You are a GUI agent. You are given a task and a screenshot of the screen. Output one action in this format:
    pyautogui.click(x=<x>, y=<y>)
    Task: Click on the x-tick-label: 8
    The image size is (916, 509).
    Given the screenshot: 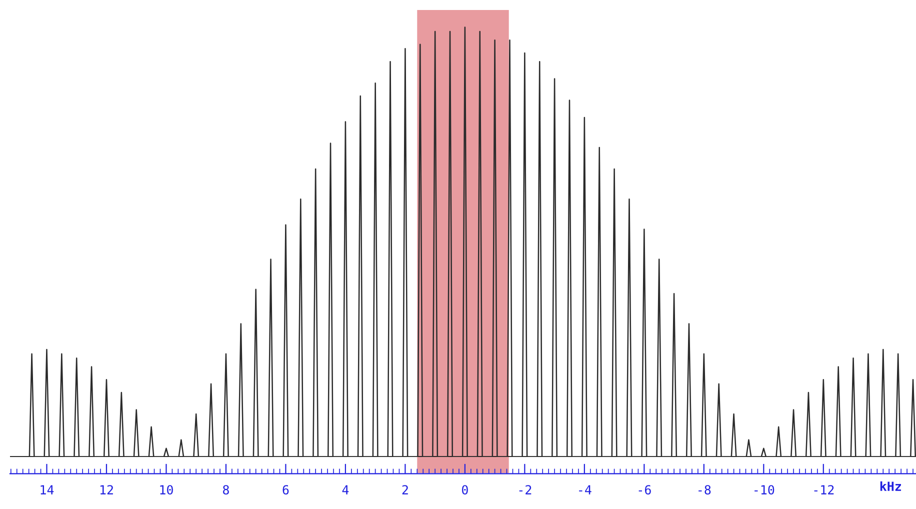 What is the action you would take?
    pyautogui.click(x=226, y=490)
    